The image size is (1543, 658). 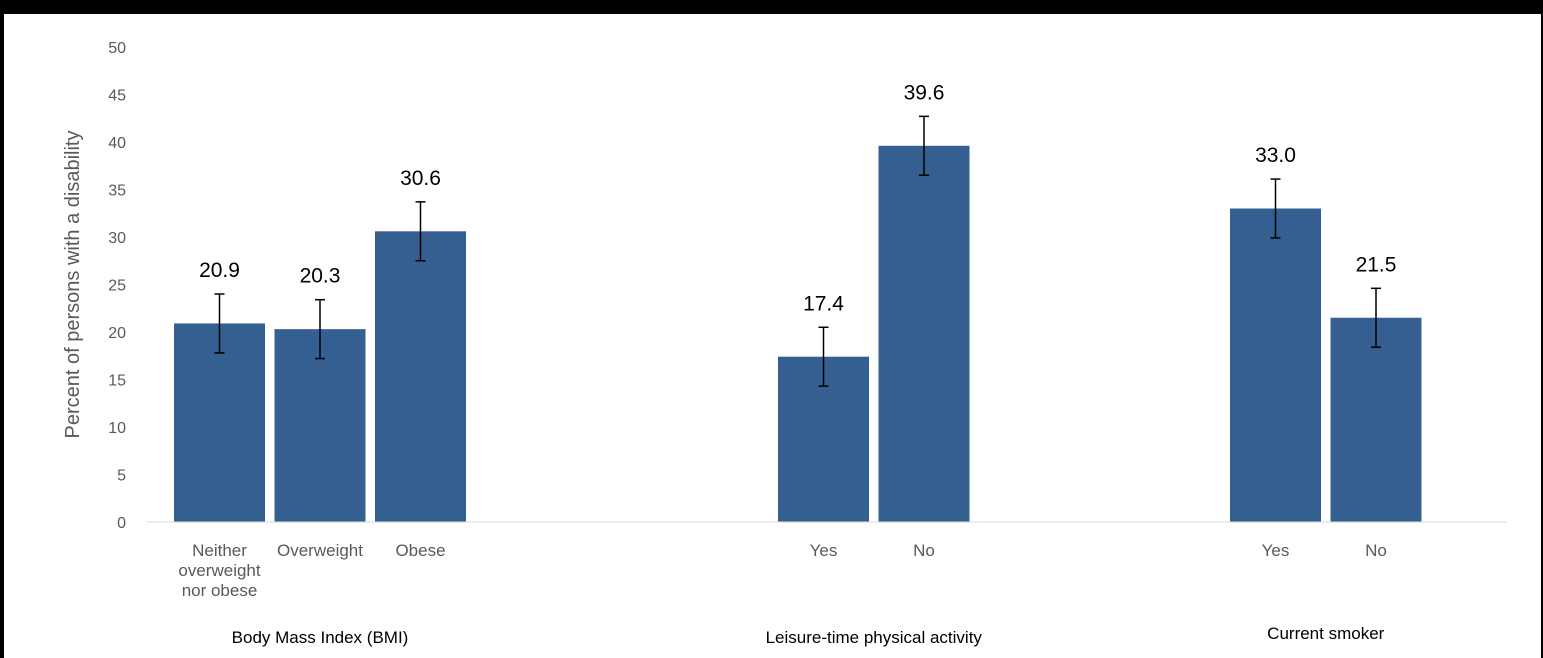 I want to click on y-tick-label: 25, so click(x=117, y=286).